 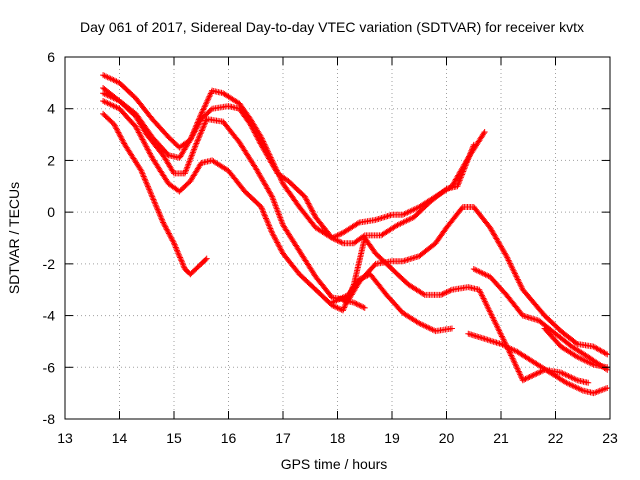 What do you see at coordinates (338, 438) in the screenshot?
I see `x-tick-label: 18` at bounding box center [338, 438].